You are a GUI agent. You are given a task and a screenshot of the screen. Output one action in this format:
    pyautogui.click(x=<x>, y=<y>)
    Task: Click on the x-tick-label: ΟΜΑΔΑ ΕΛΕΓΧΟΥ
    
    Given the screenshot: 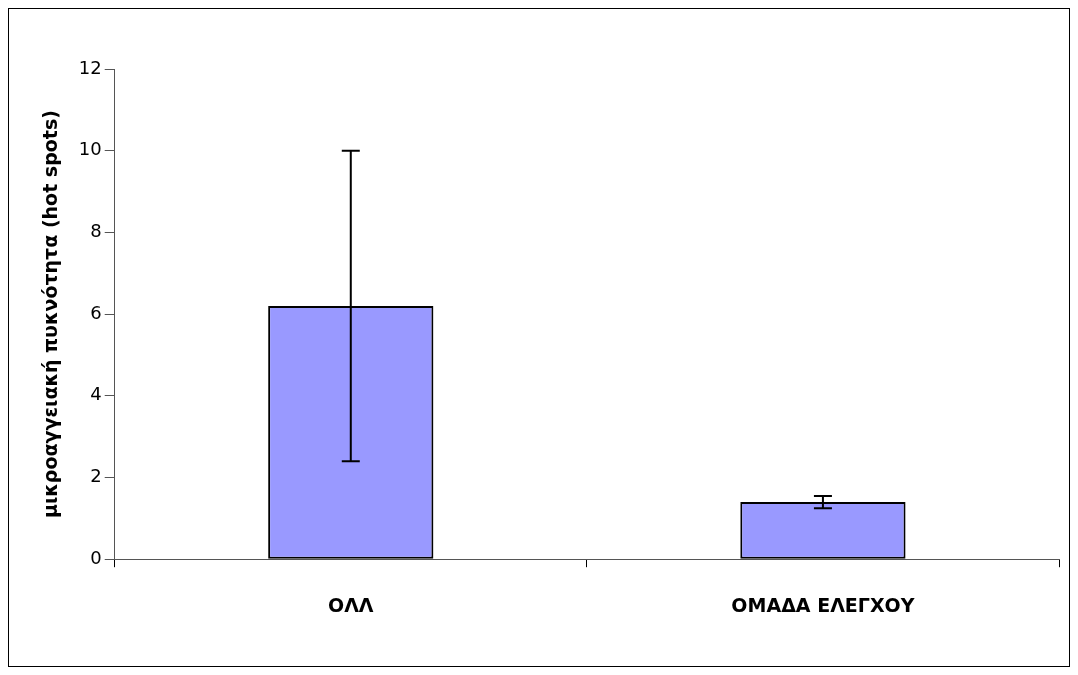 What is the action you would take?
    pyautogui.click(x=823, y=604)
    